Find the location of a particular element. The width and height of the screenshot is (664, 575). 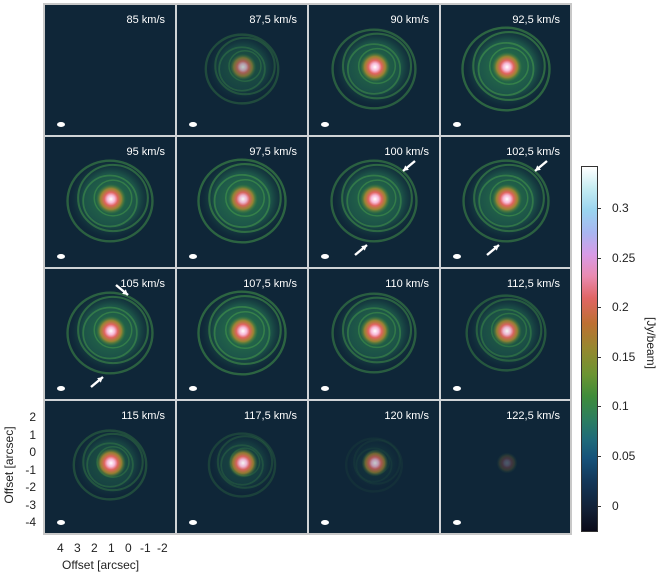

velocity-label: 90 km/s is located at coordinates (409, 20).